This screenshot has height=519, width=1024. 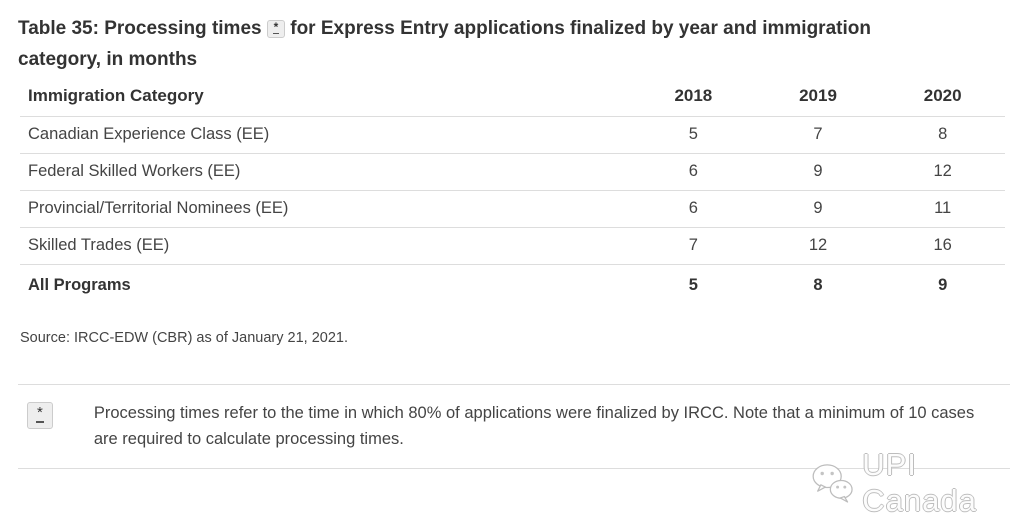 I want to click on column-header-2020: 2020, so click(x=942, y=98).